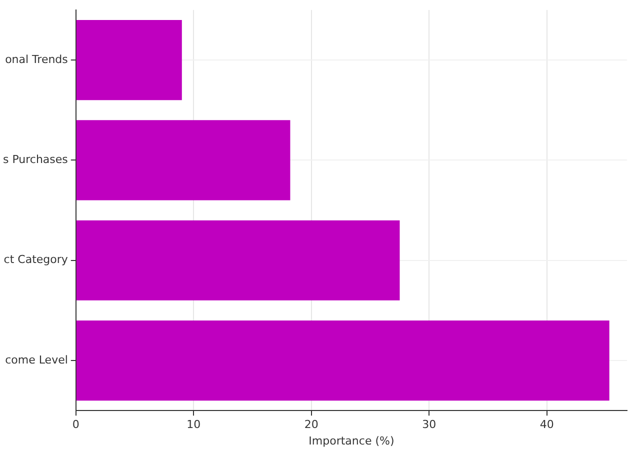  Describe the element at coordinates (36, 59) in the screenshot. I see `y-tick-label: onal Trends` at that location.